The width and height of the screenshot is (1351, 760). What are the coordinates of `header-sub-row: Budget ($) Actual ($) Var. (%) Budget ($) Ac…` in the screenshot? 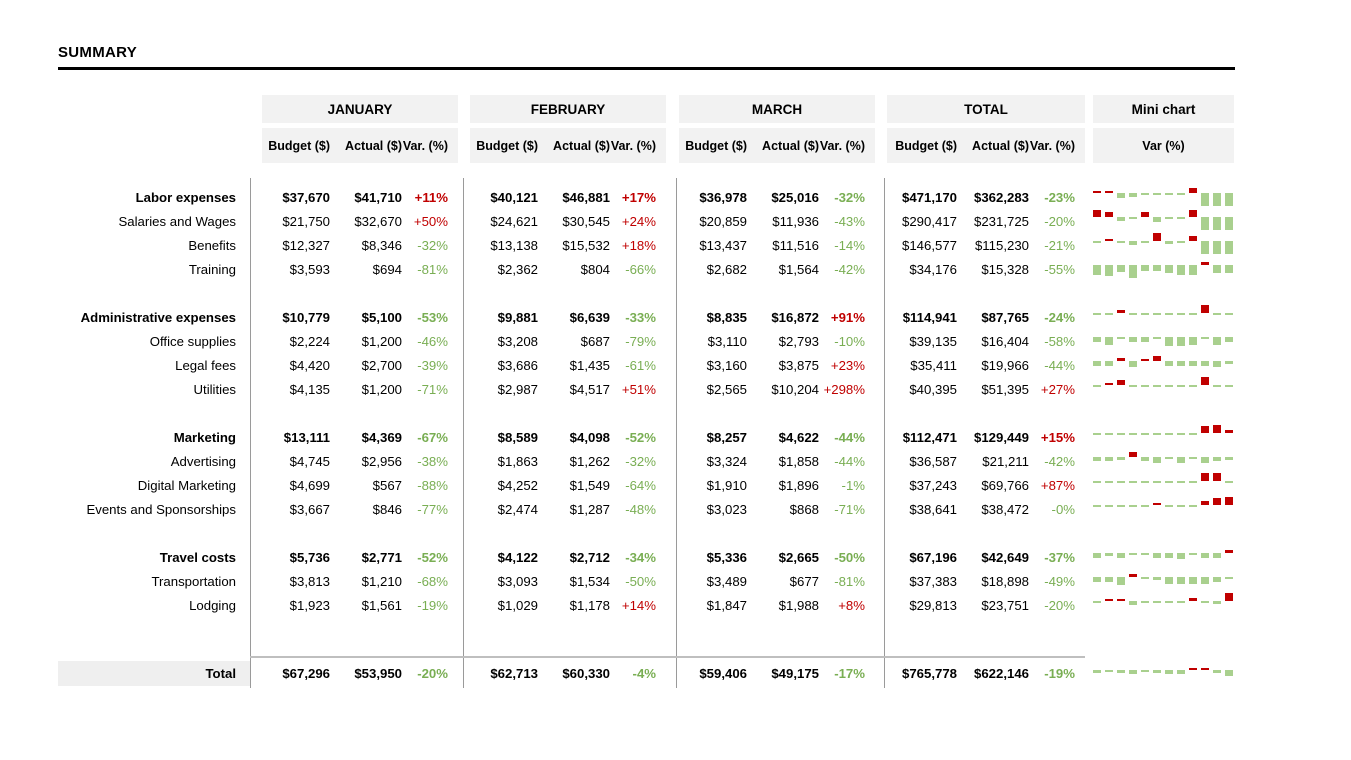 It's located at (646, 145).